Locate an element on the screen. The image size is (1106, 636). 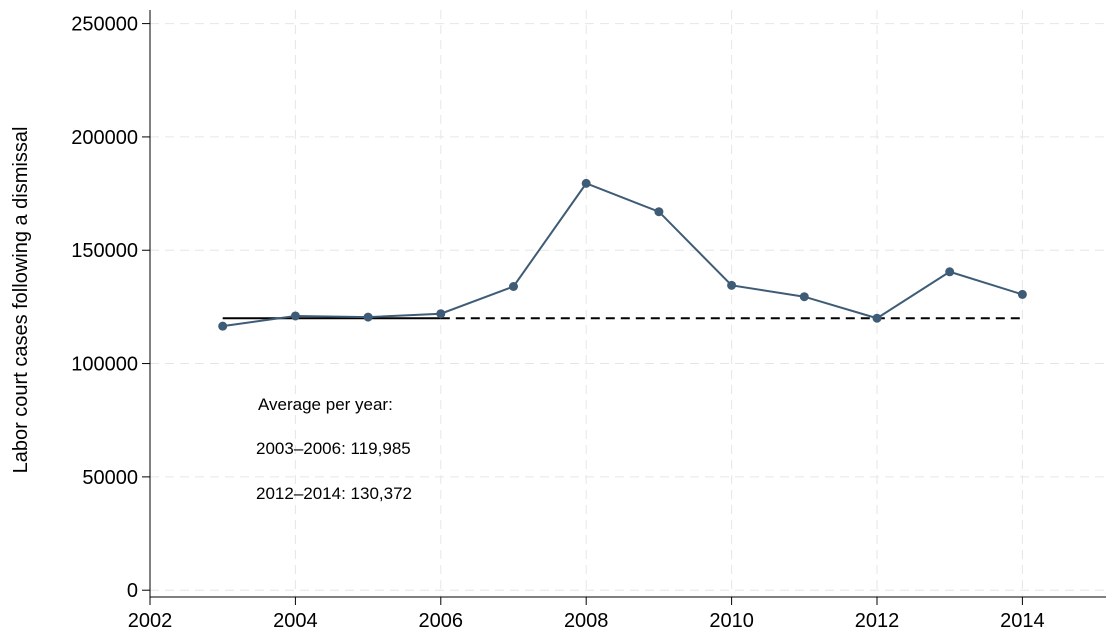
annotation-line2: 2012–2014: 130,372 is located at coordinates (334, 493).